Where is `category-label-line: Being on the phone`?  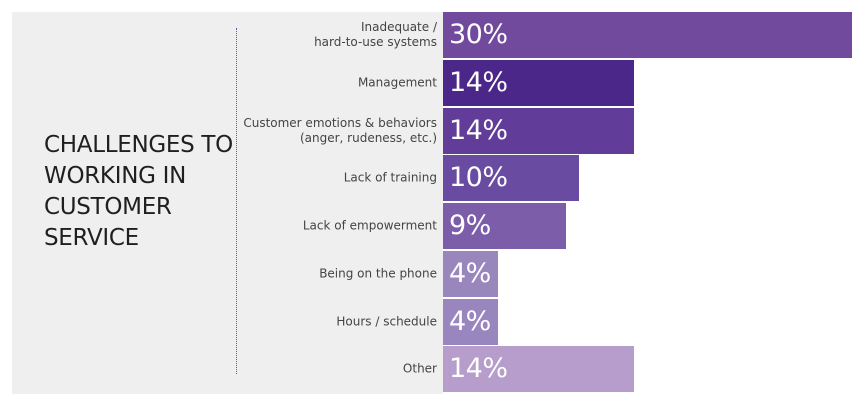 category-label-line: Being on the phone is located at coordinates (378, 273).